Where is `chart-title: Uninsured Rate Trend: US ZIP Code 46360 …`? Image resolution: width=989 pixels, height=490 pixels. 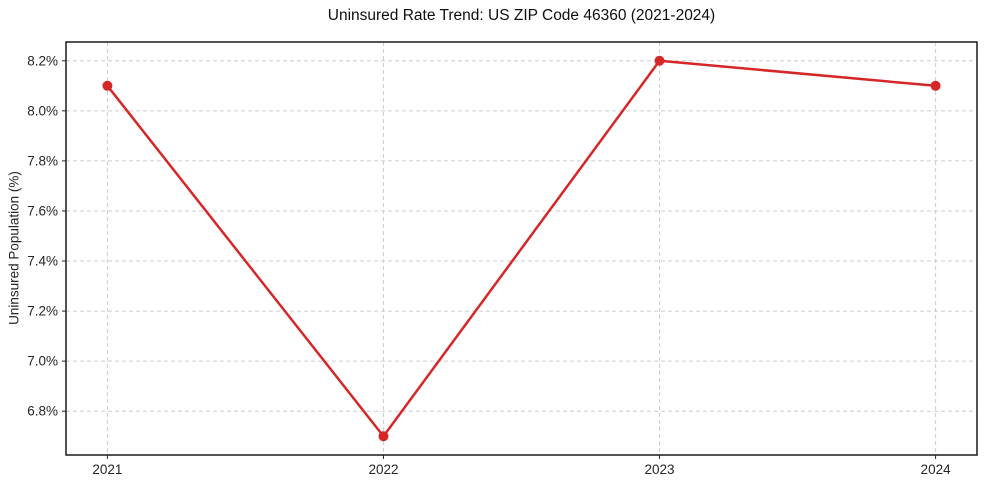 chart-title: Uninsured Rate Trend: US ZIP Code 46360 … is located at coordinates (521, 15).